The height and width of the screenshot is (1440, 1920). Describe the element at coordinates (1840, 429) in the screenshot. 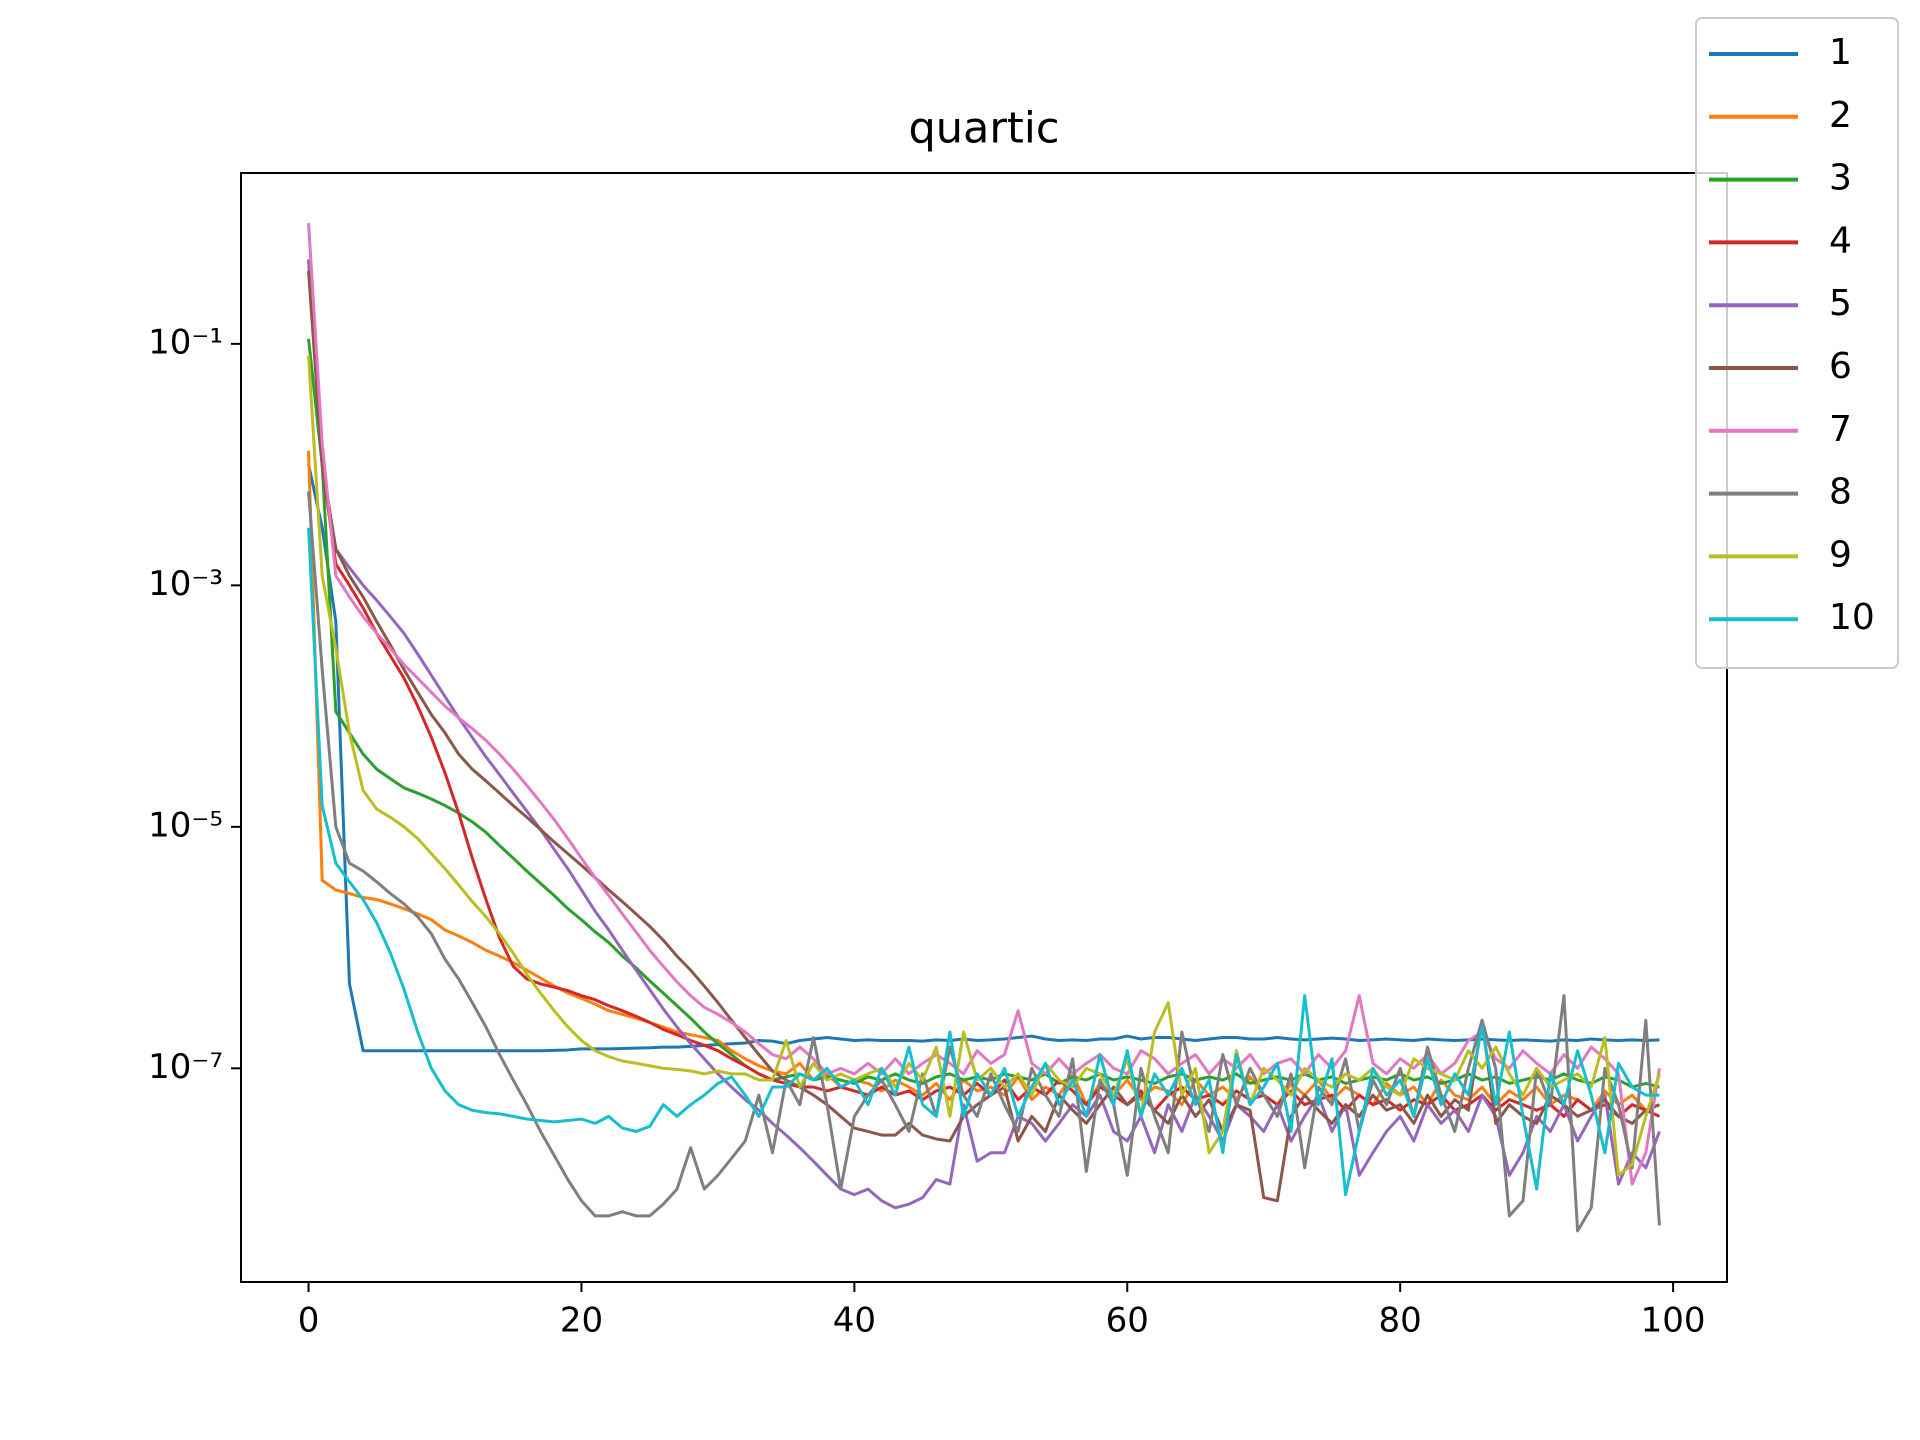

I see `legend-label: 7` at that location.